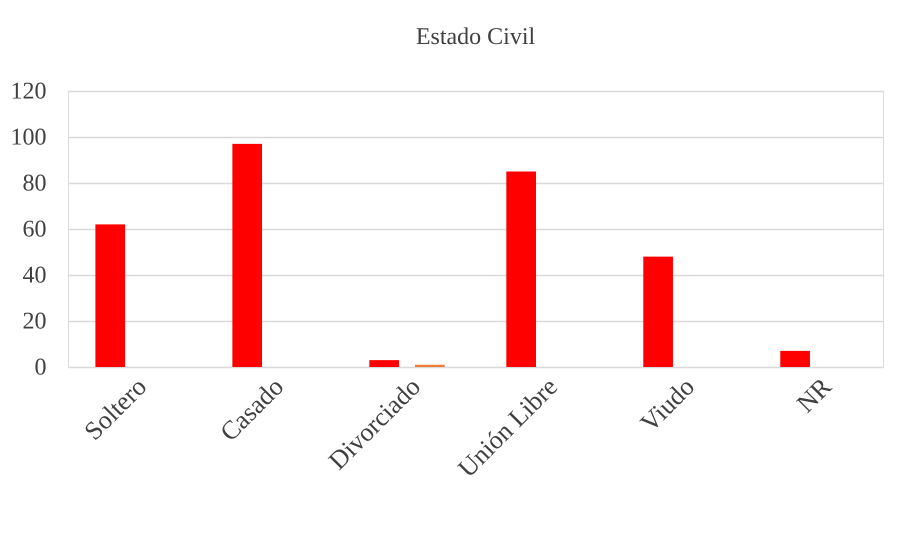 Image resolution: width=924 pixels, height=543 pixels. Describe the element at coordinates (28, 137) in the screenshot. I see `y-tick-label: 100` at that location.